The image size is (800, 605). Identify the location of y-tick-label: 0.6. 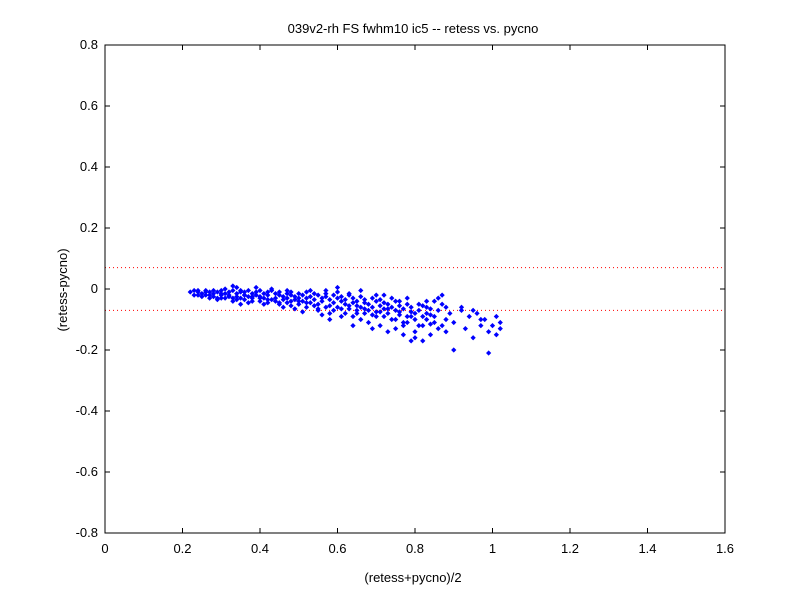
(89, 105).